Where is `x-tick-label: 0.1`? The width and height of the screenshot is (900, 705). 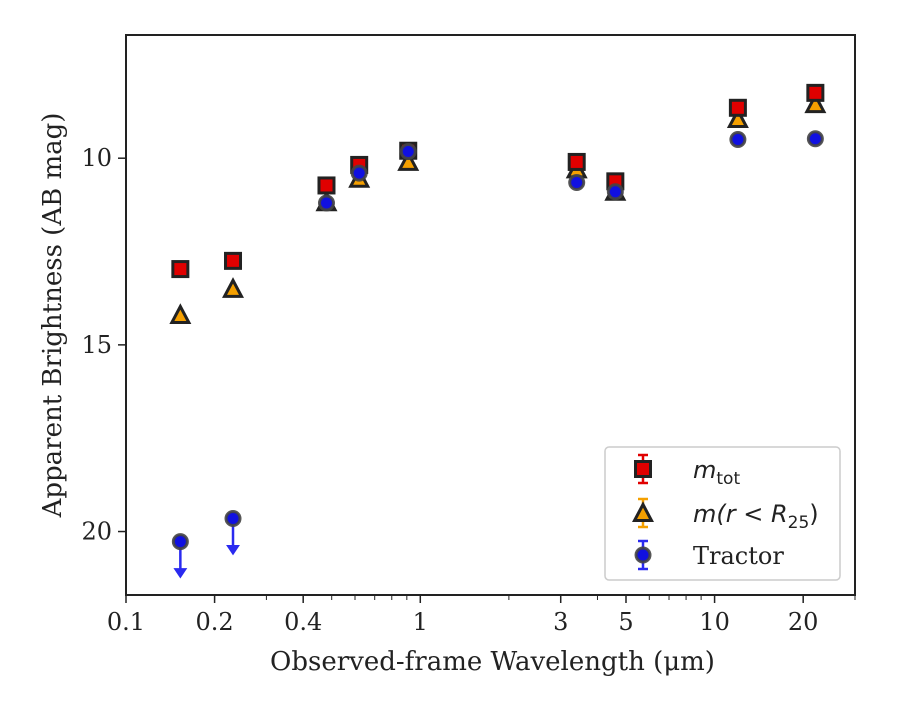
x-tick-label: 0.1 is located at coordinates (126, 622).